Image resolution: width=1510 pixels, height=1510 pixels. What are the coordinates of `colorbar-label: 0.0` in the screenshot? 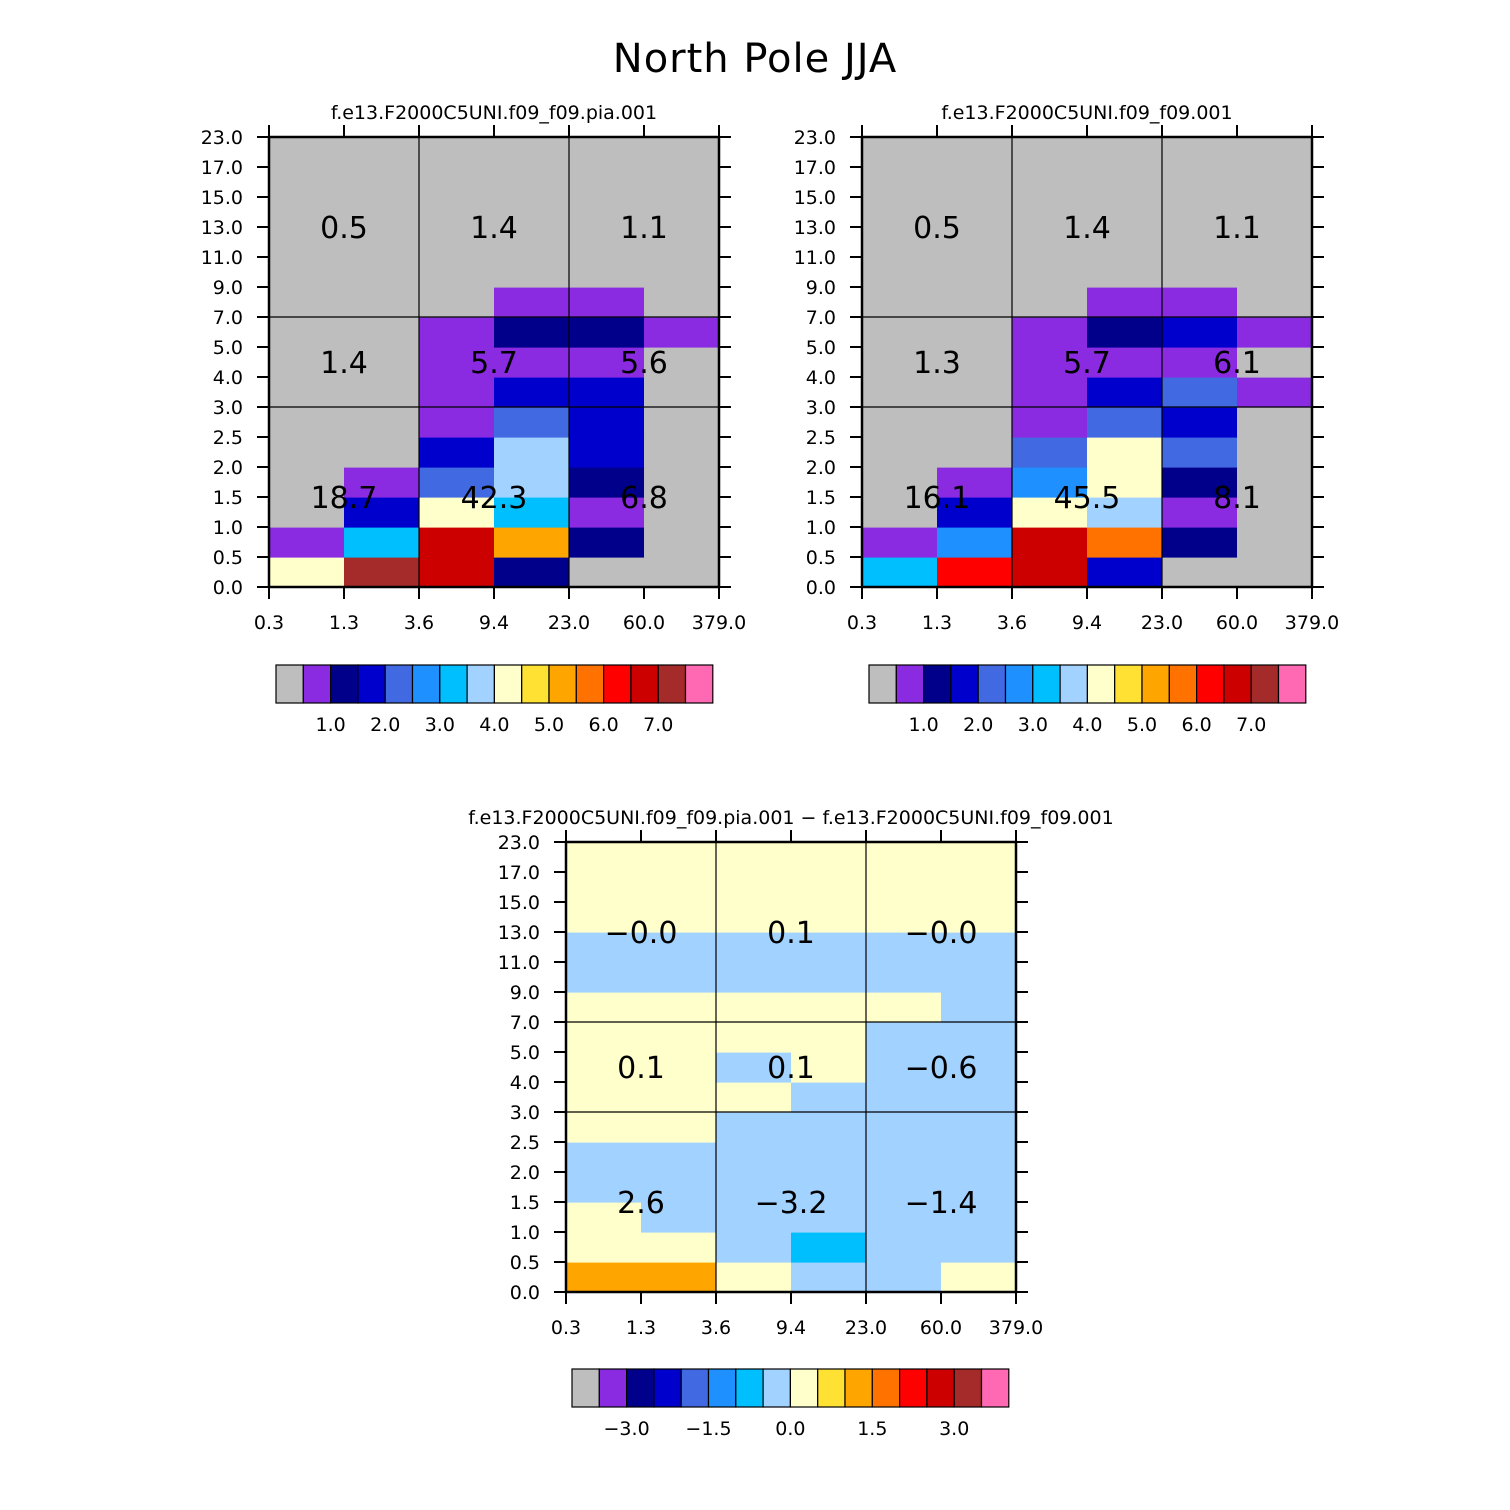 It's located at (790, 1429).